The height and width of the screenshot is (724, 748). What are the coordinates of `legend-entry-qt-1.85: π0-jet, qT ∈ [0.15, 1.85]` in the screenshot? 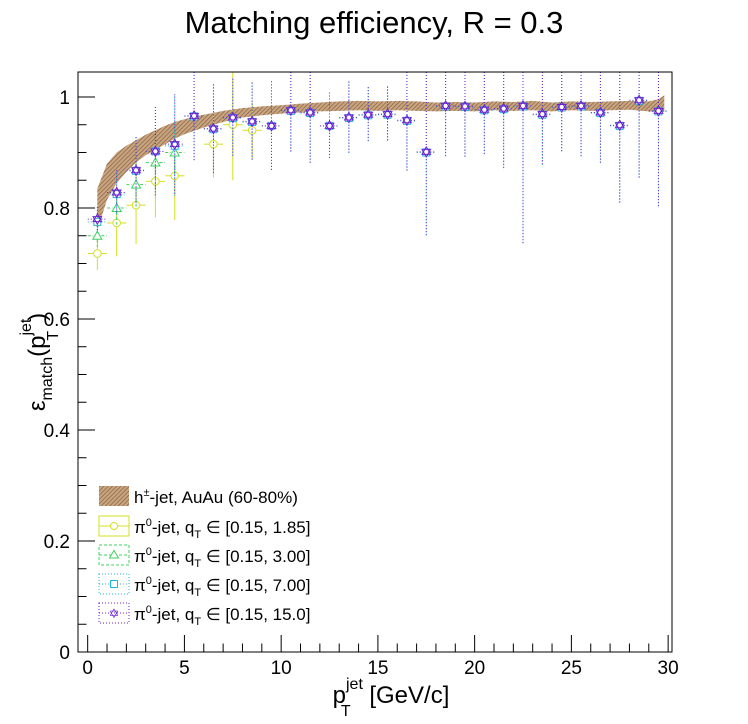 It's located at (204, 528).